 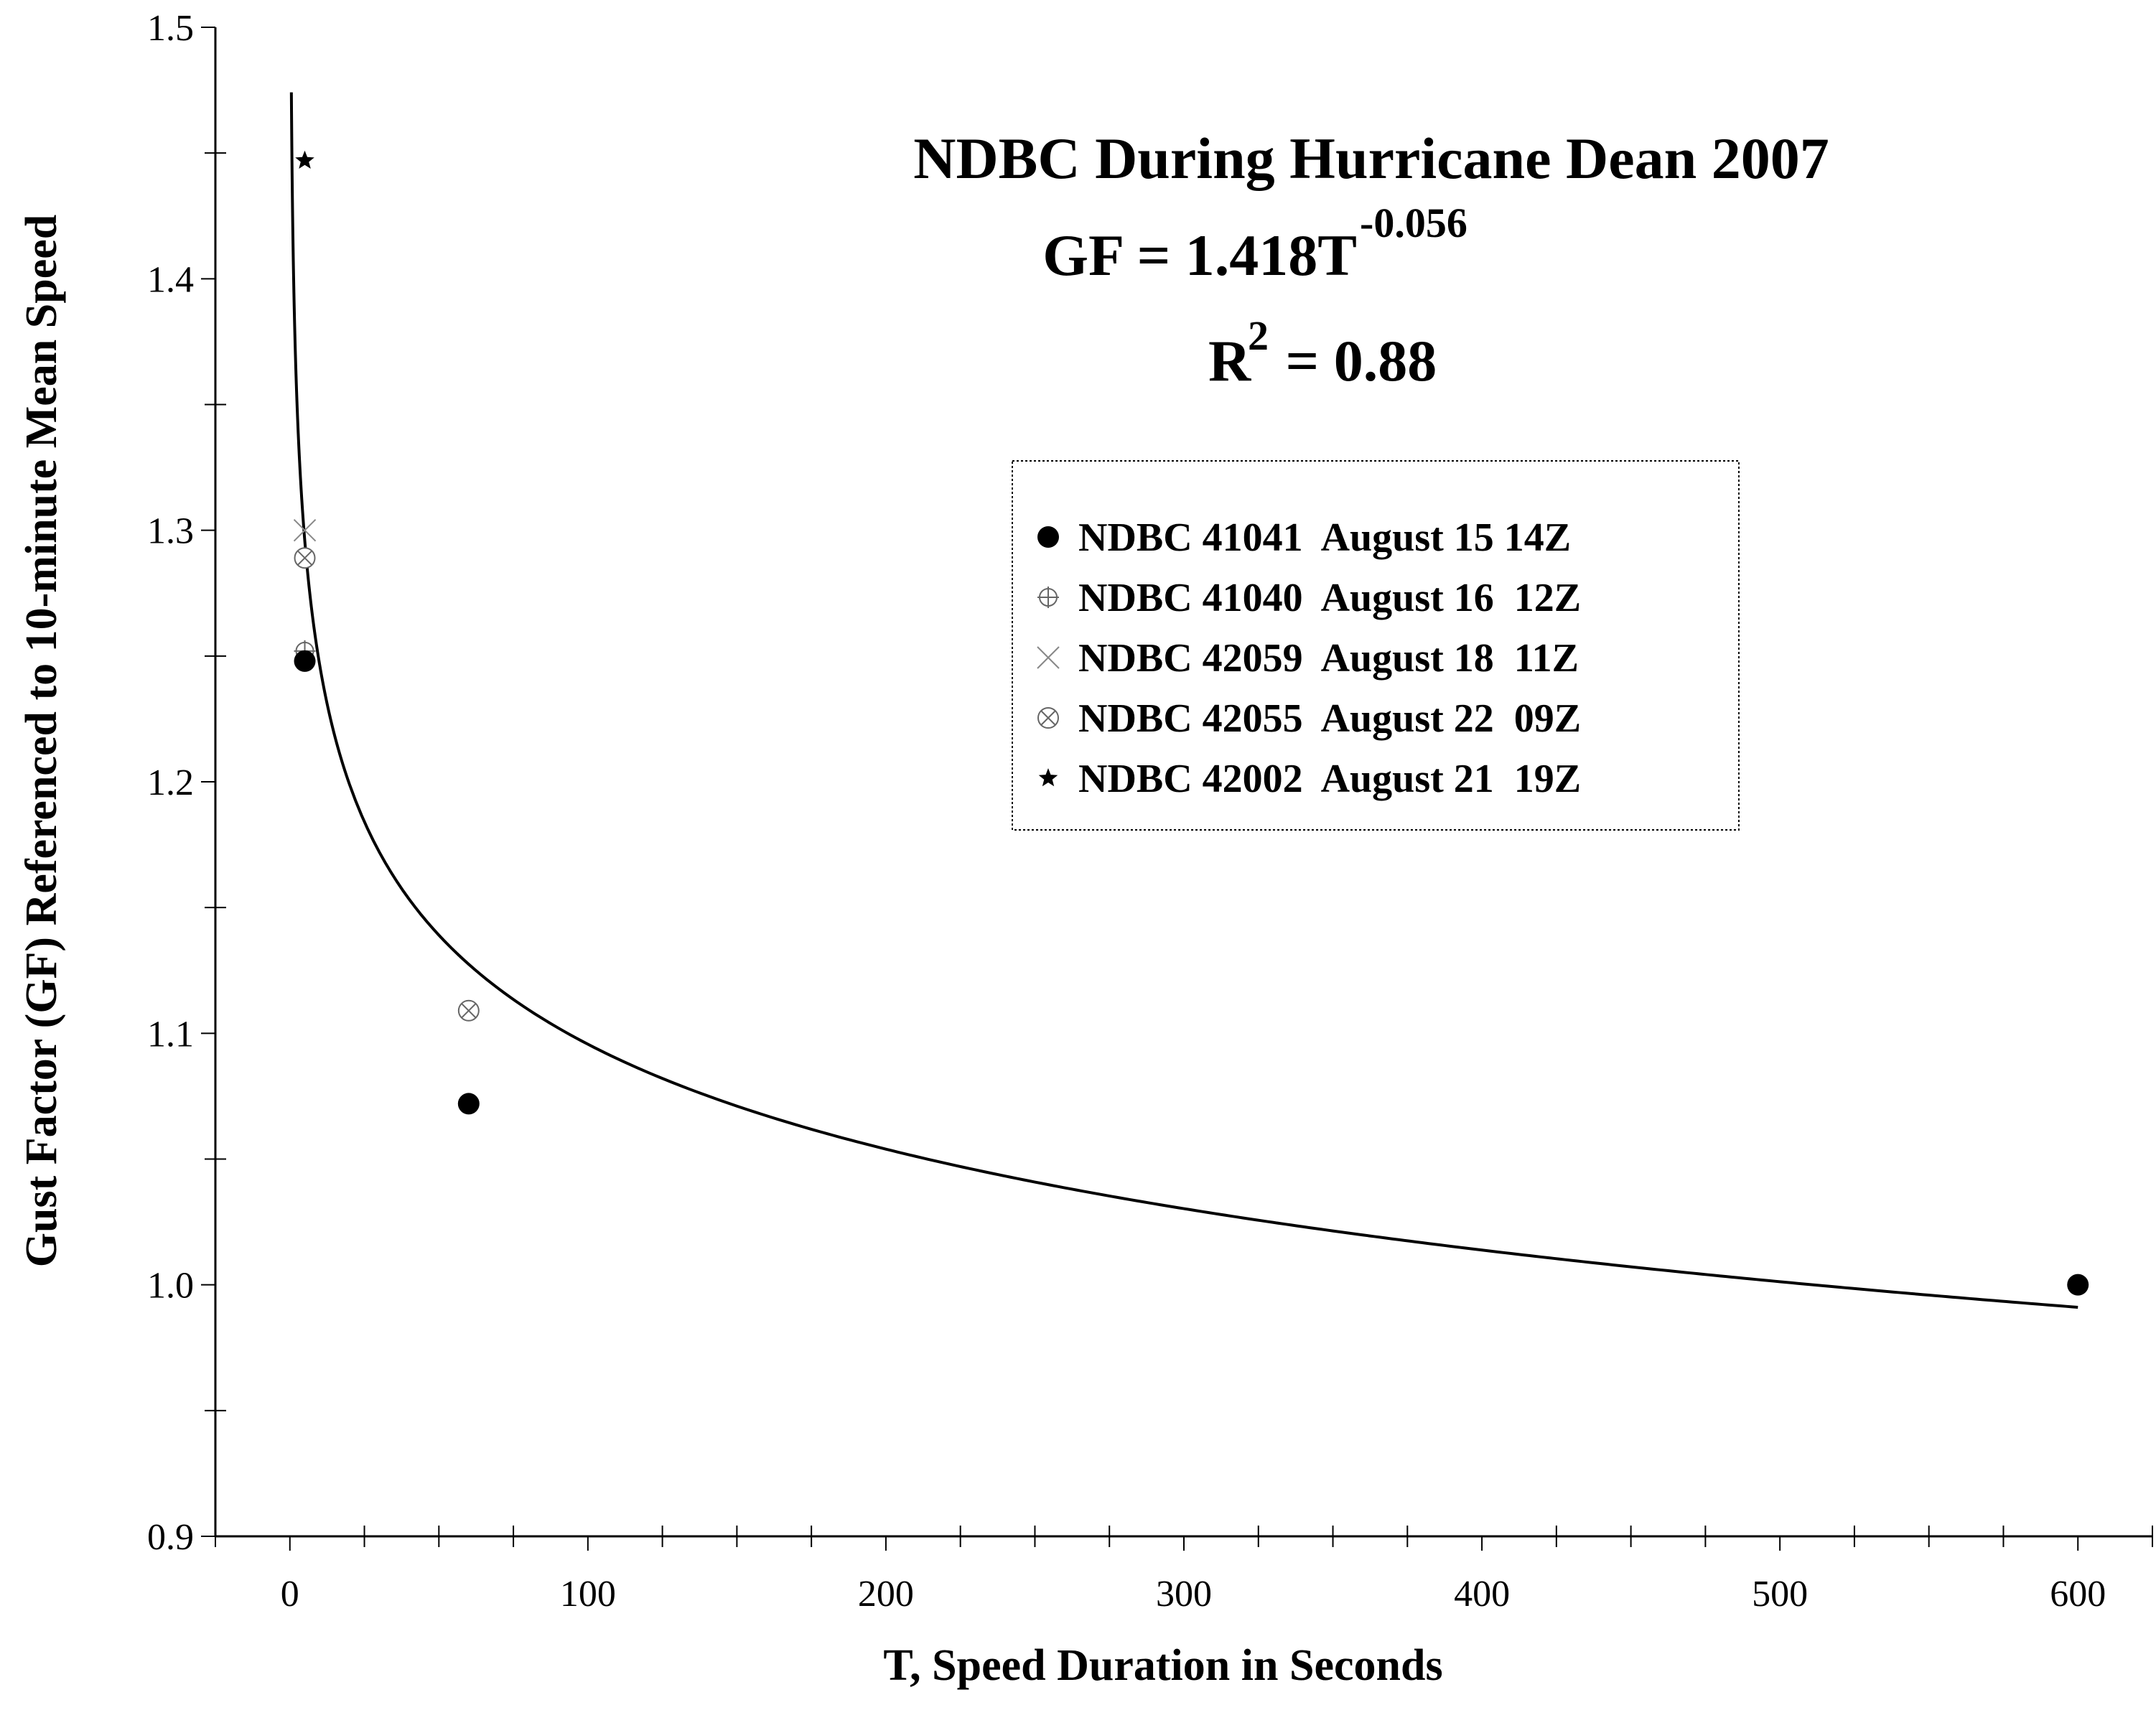 What do you see at coordinates (1184, 1594) in the screenshot?
I see `x-tick-label: 300` at bounding box center [1184, 1594].